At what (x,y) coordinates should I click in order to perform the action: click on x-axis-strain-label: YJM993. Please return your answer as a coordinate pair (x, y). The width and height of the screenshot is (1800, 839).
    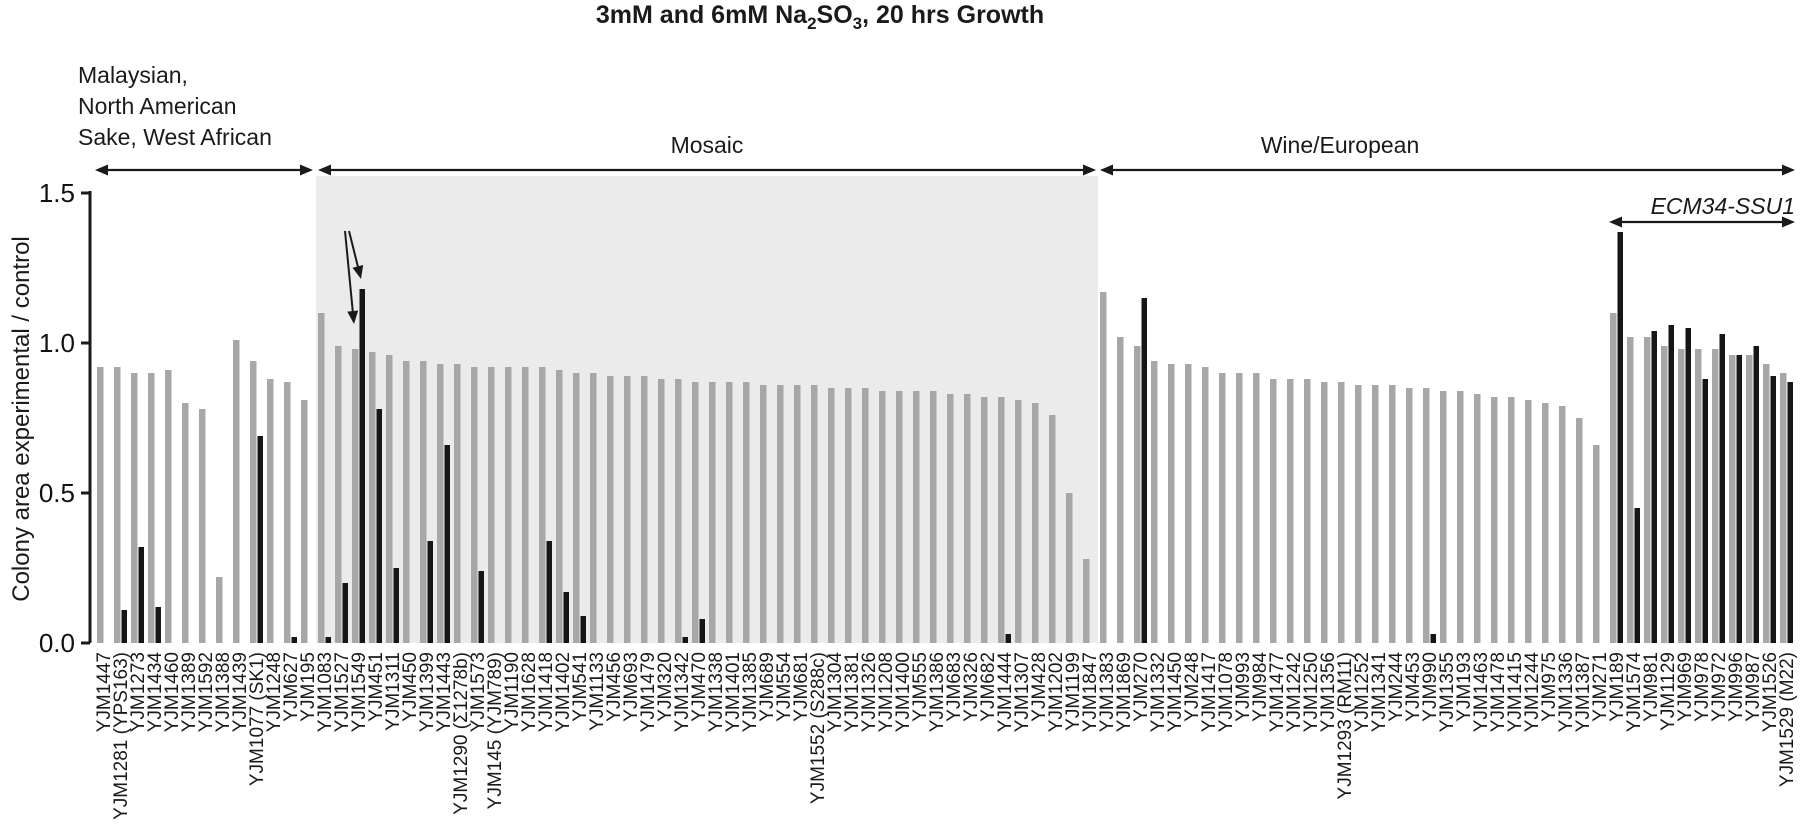
    Looking at the image, I should click on (1243, 687).